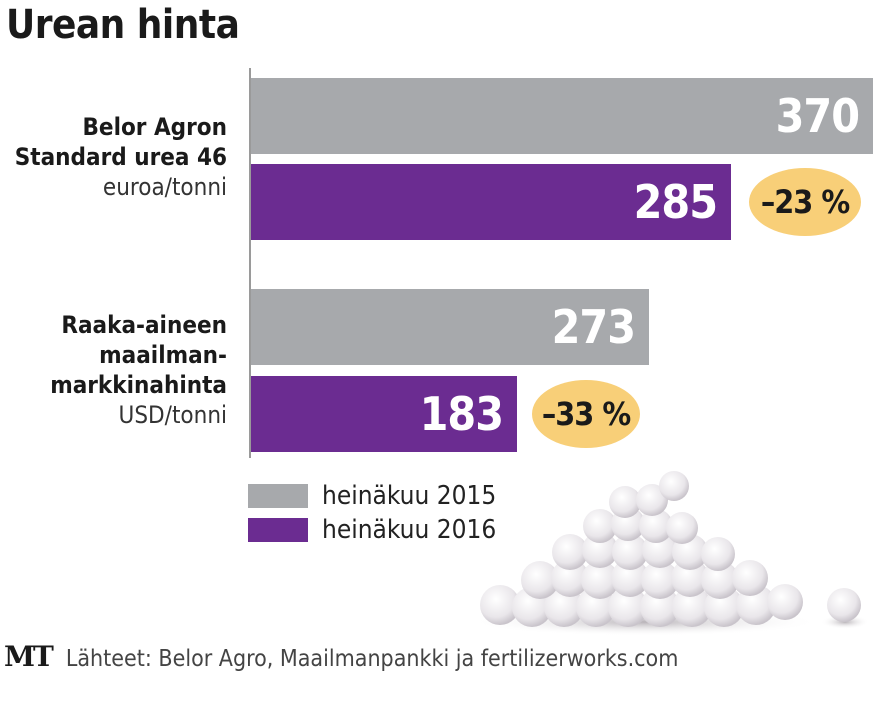  Describe the element at coordinates (29, 656) in the screenshot. I see `mt-logo: MT` at that location.